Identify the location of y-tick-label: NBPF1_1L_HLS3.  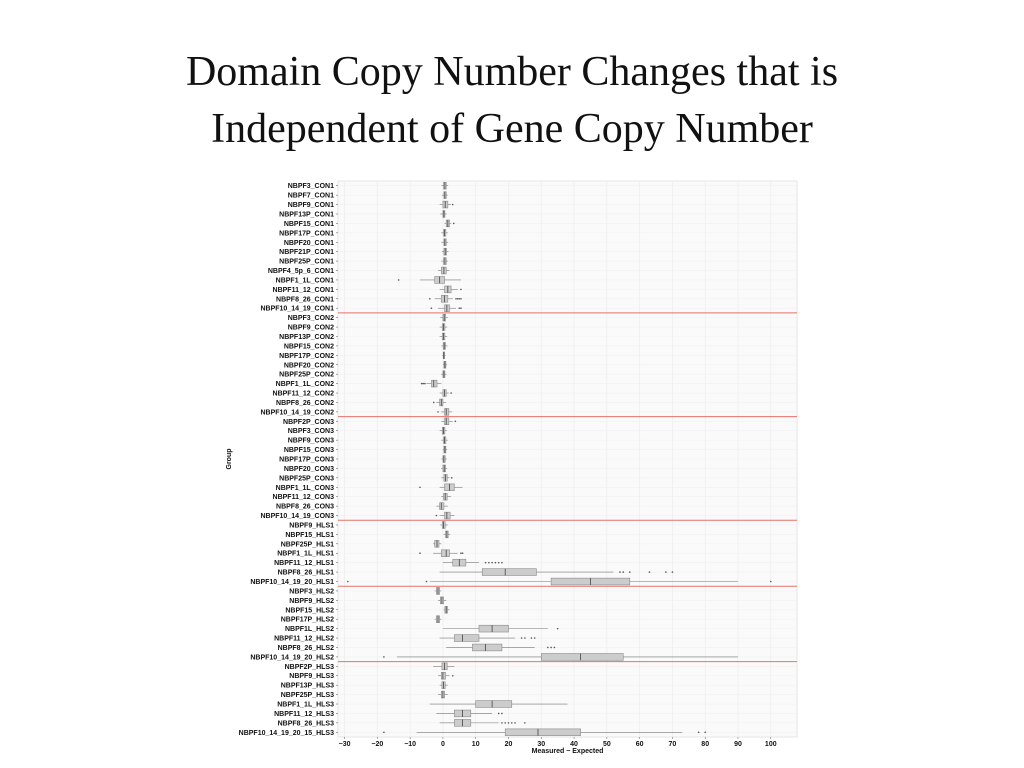
(305, 705).